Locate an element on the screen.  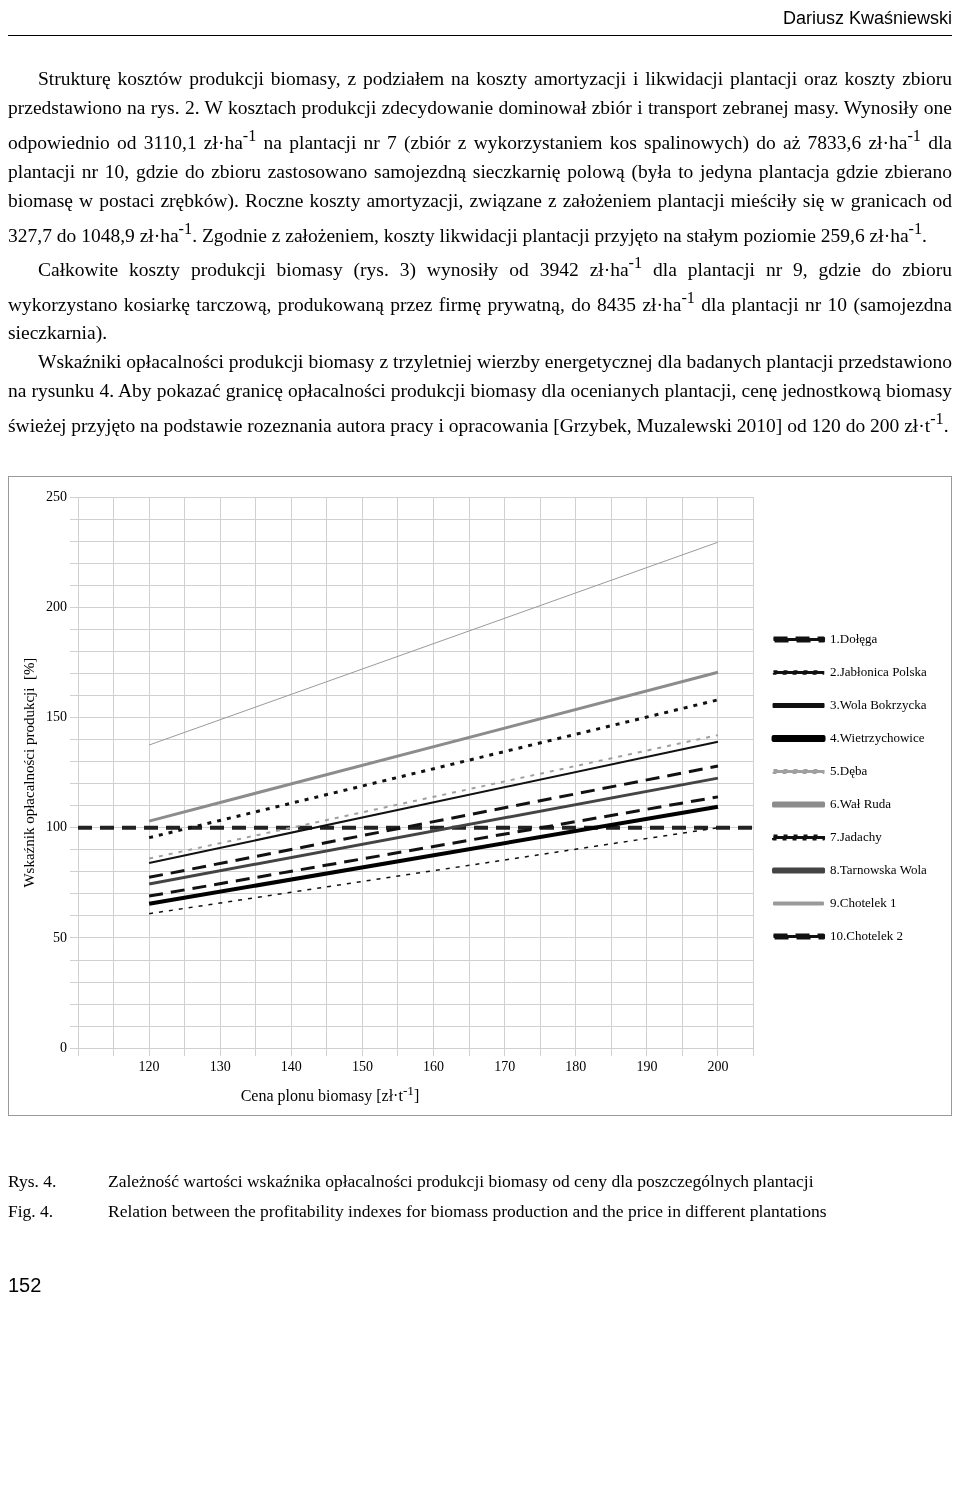
x-tick-label: 120 is located at coordinates (149, 1066).